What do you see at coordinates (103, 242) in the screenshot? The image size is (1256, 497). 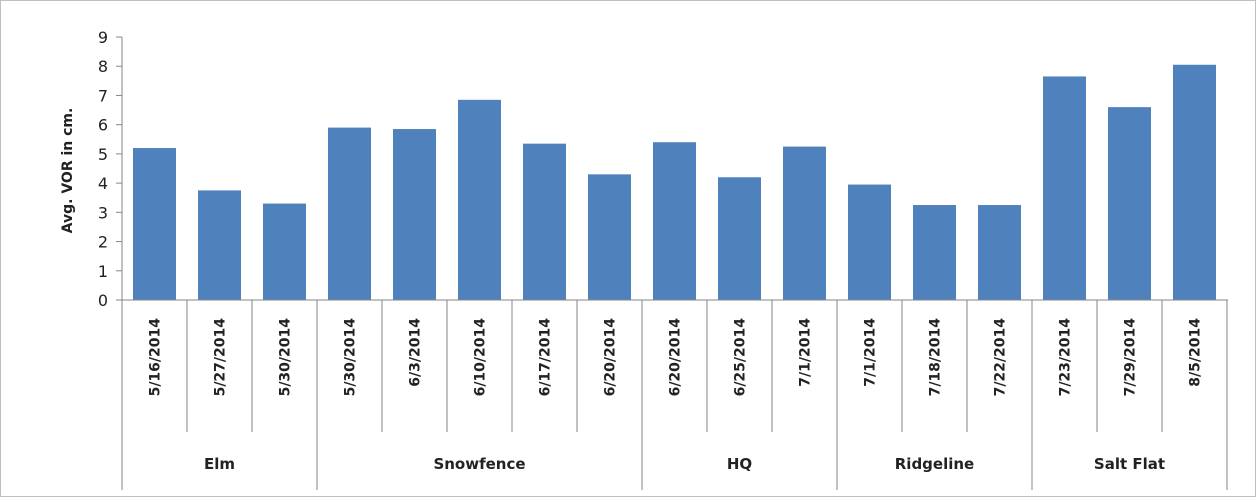 I see `y-tick-label: 2` at bounding box center [103, 242].